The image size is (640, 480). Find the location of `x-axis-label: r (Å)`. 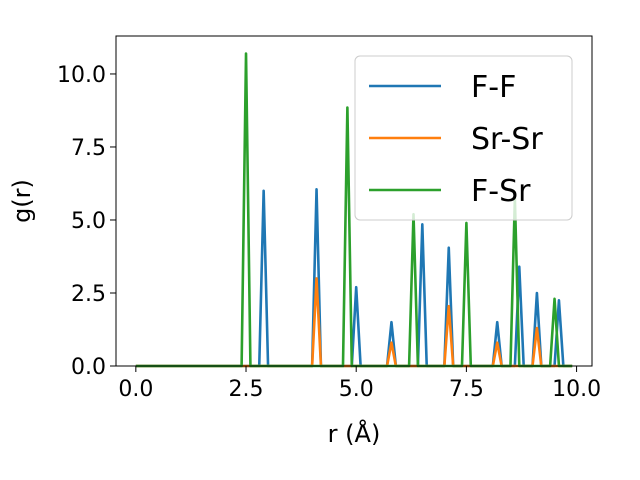

x-axis-label: r (Å) is located at coordinates (354, 433).